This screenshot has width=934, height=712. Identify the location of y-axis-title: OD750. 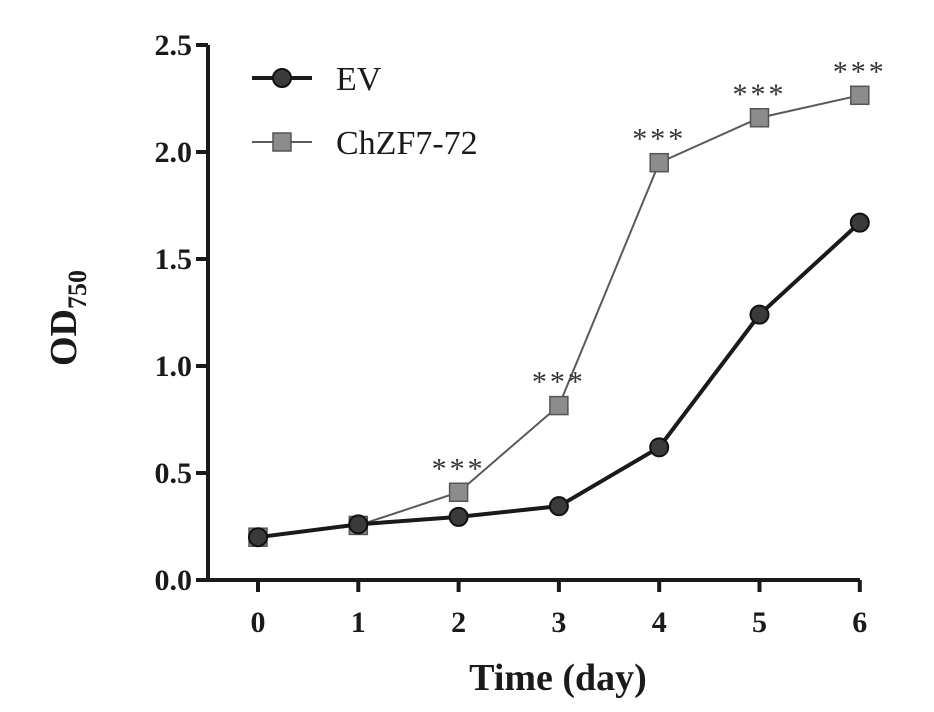
(67, 318).